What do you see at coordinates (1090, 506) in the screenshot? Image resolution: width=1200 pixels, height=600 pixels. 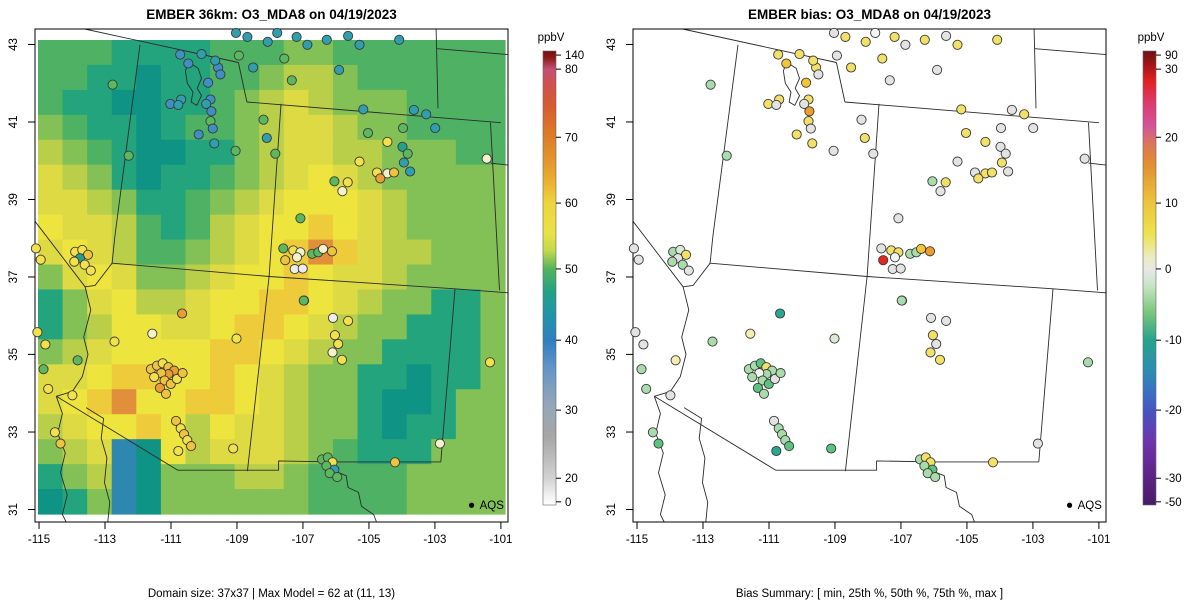 I see `aqs-legend-label: AQS` at bounding box center [1090, 506].